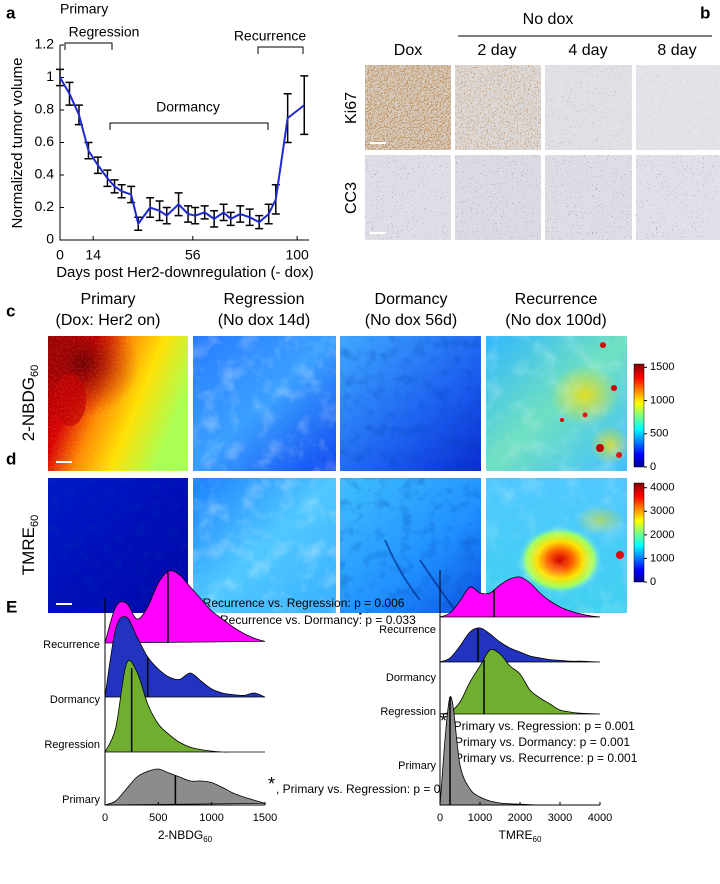  Describe the element at coordinates (587, 50) in the screenshot. I see `column-label: 4 day` at that location.